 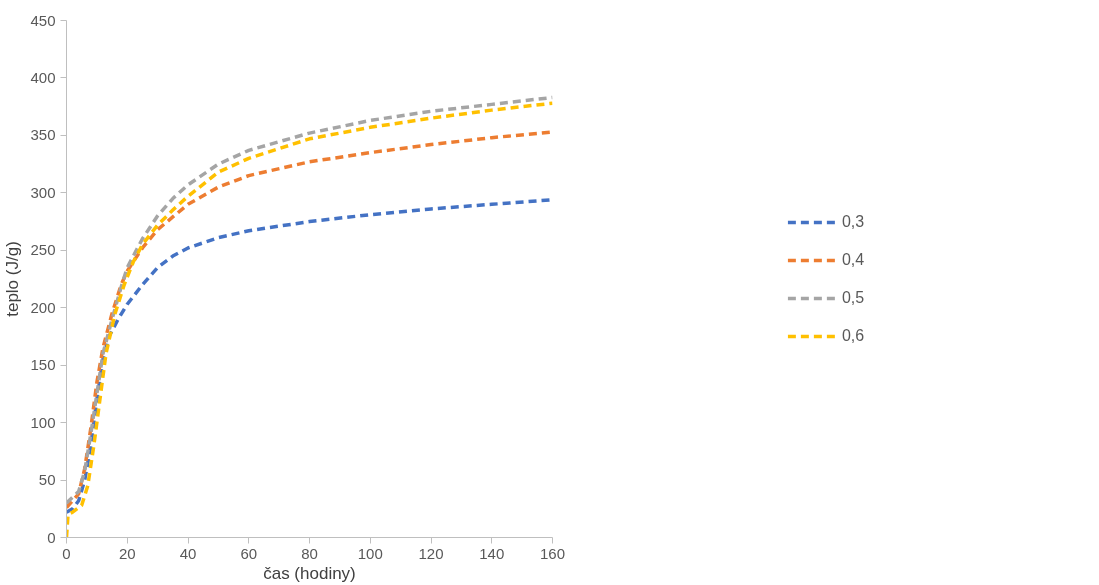 What do you see at coordinates (47, 480) in the screenshot?
I see `y-tick-label: 50` at bounding box center [47, 480].